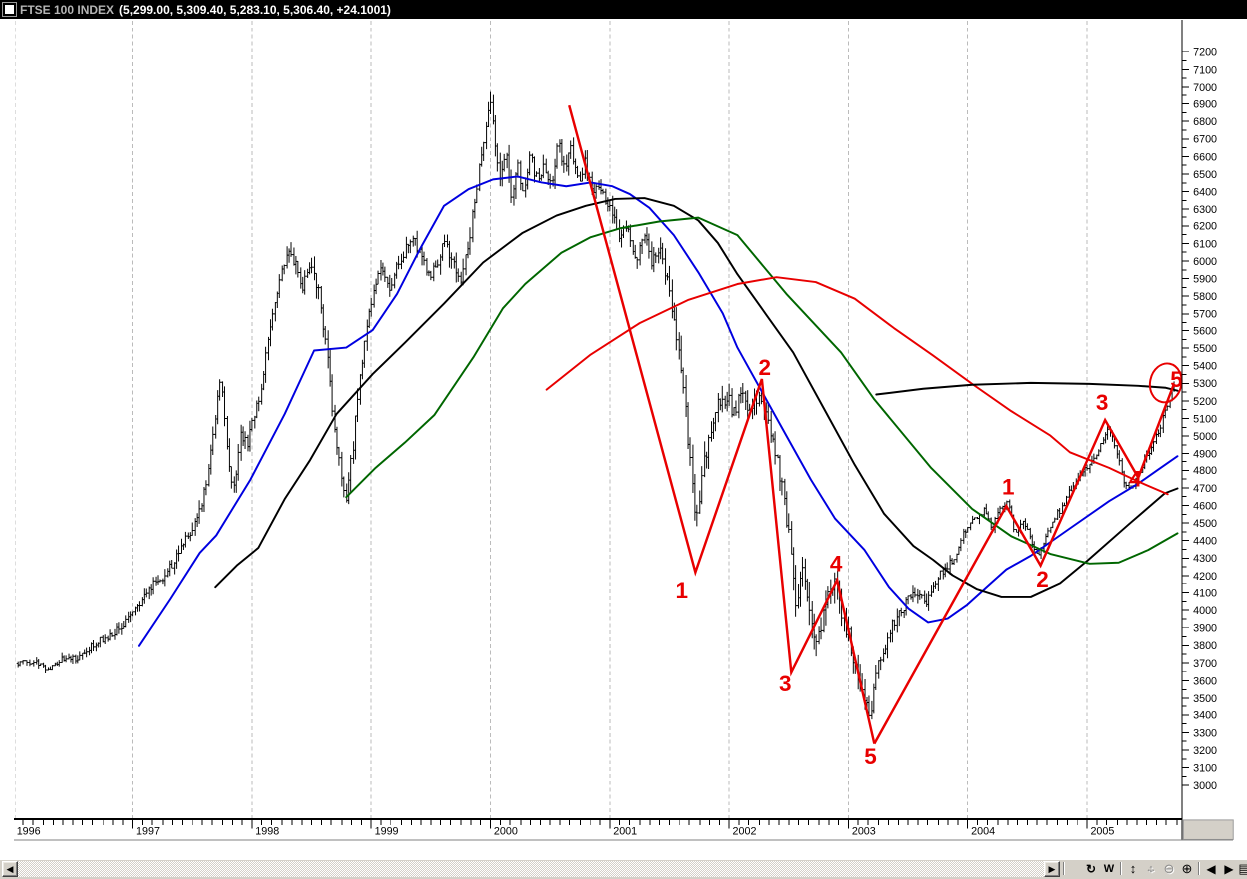 The image size is (1247, 879). What do you see at coordinates (1205, 70) in the screenshot?
I see `y-axis-label: 7100` at bounding box center [1205, 70].